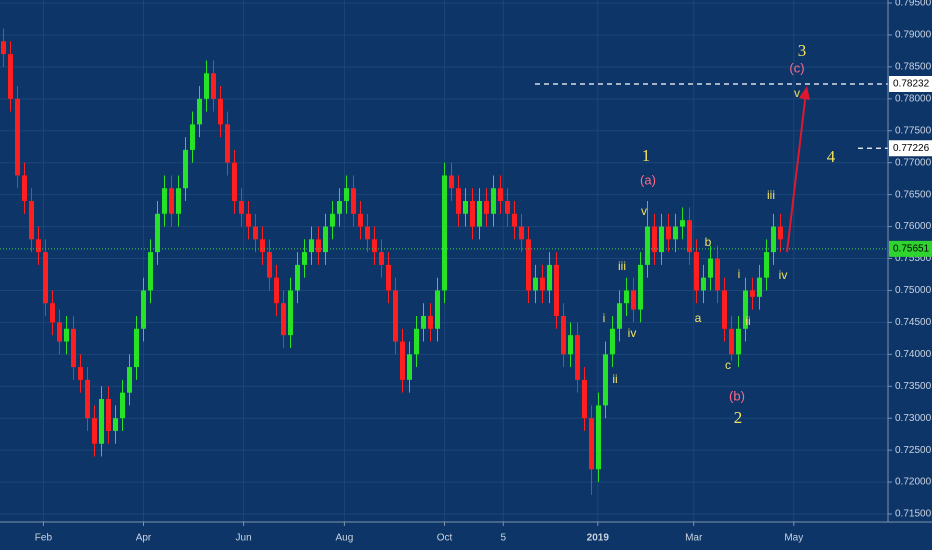 This screenshot has width=932, height=550. What do you see at coordinates (913, 130) in the screenshot?
I see `y-tick-label: 0.77500` at bounding box center [913, 130].